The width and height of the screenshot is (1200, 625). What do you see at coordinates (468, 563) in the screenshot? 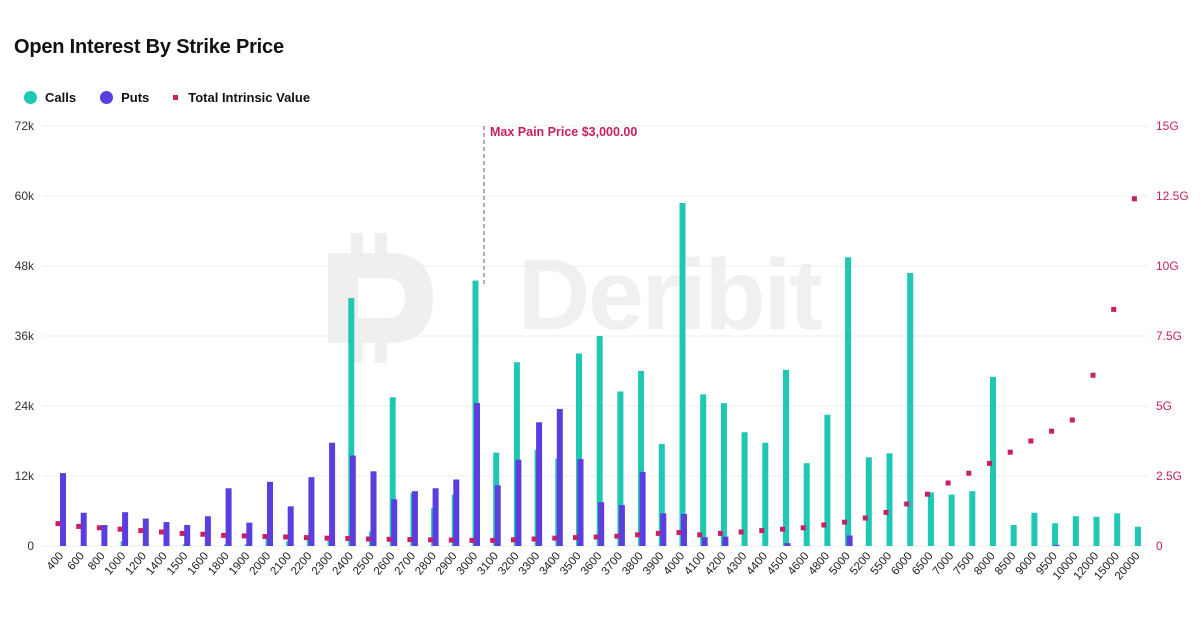
I see `x-tick-label: 3000` at bounding box center [468, 563].